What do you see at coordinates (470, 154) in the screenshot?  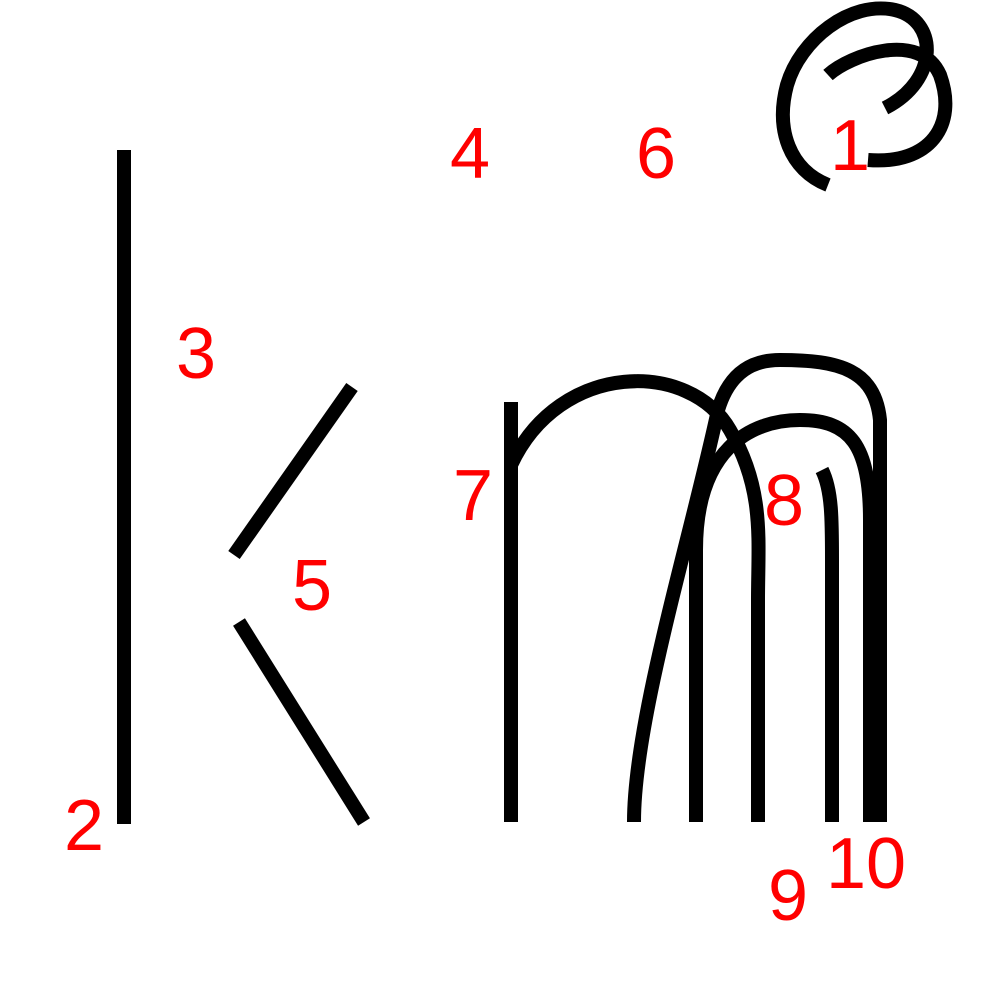 I see `stroke-label-4: 4` at bounding box center [470, 154].